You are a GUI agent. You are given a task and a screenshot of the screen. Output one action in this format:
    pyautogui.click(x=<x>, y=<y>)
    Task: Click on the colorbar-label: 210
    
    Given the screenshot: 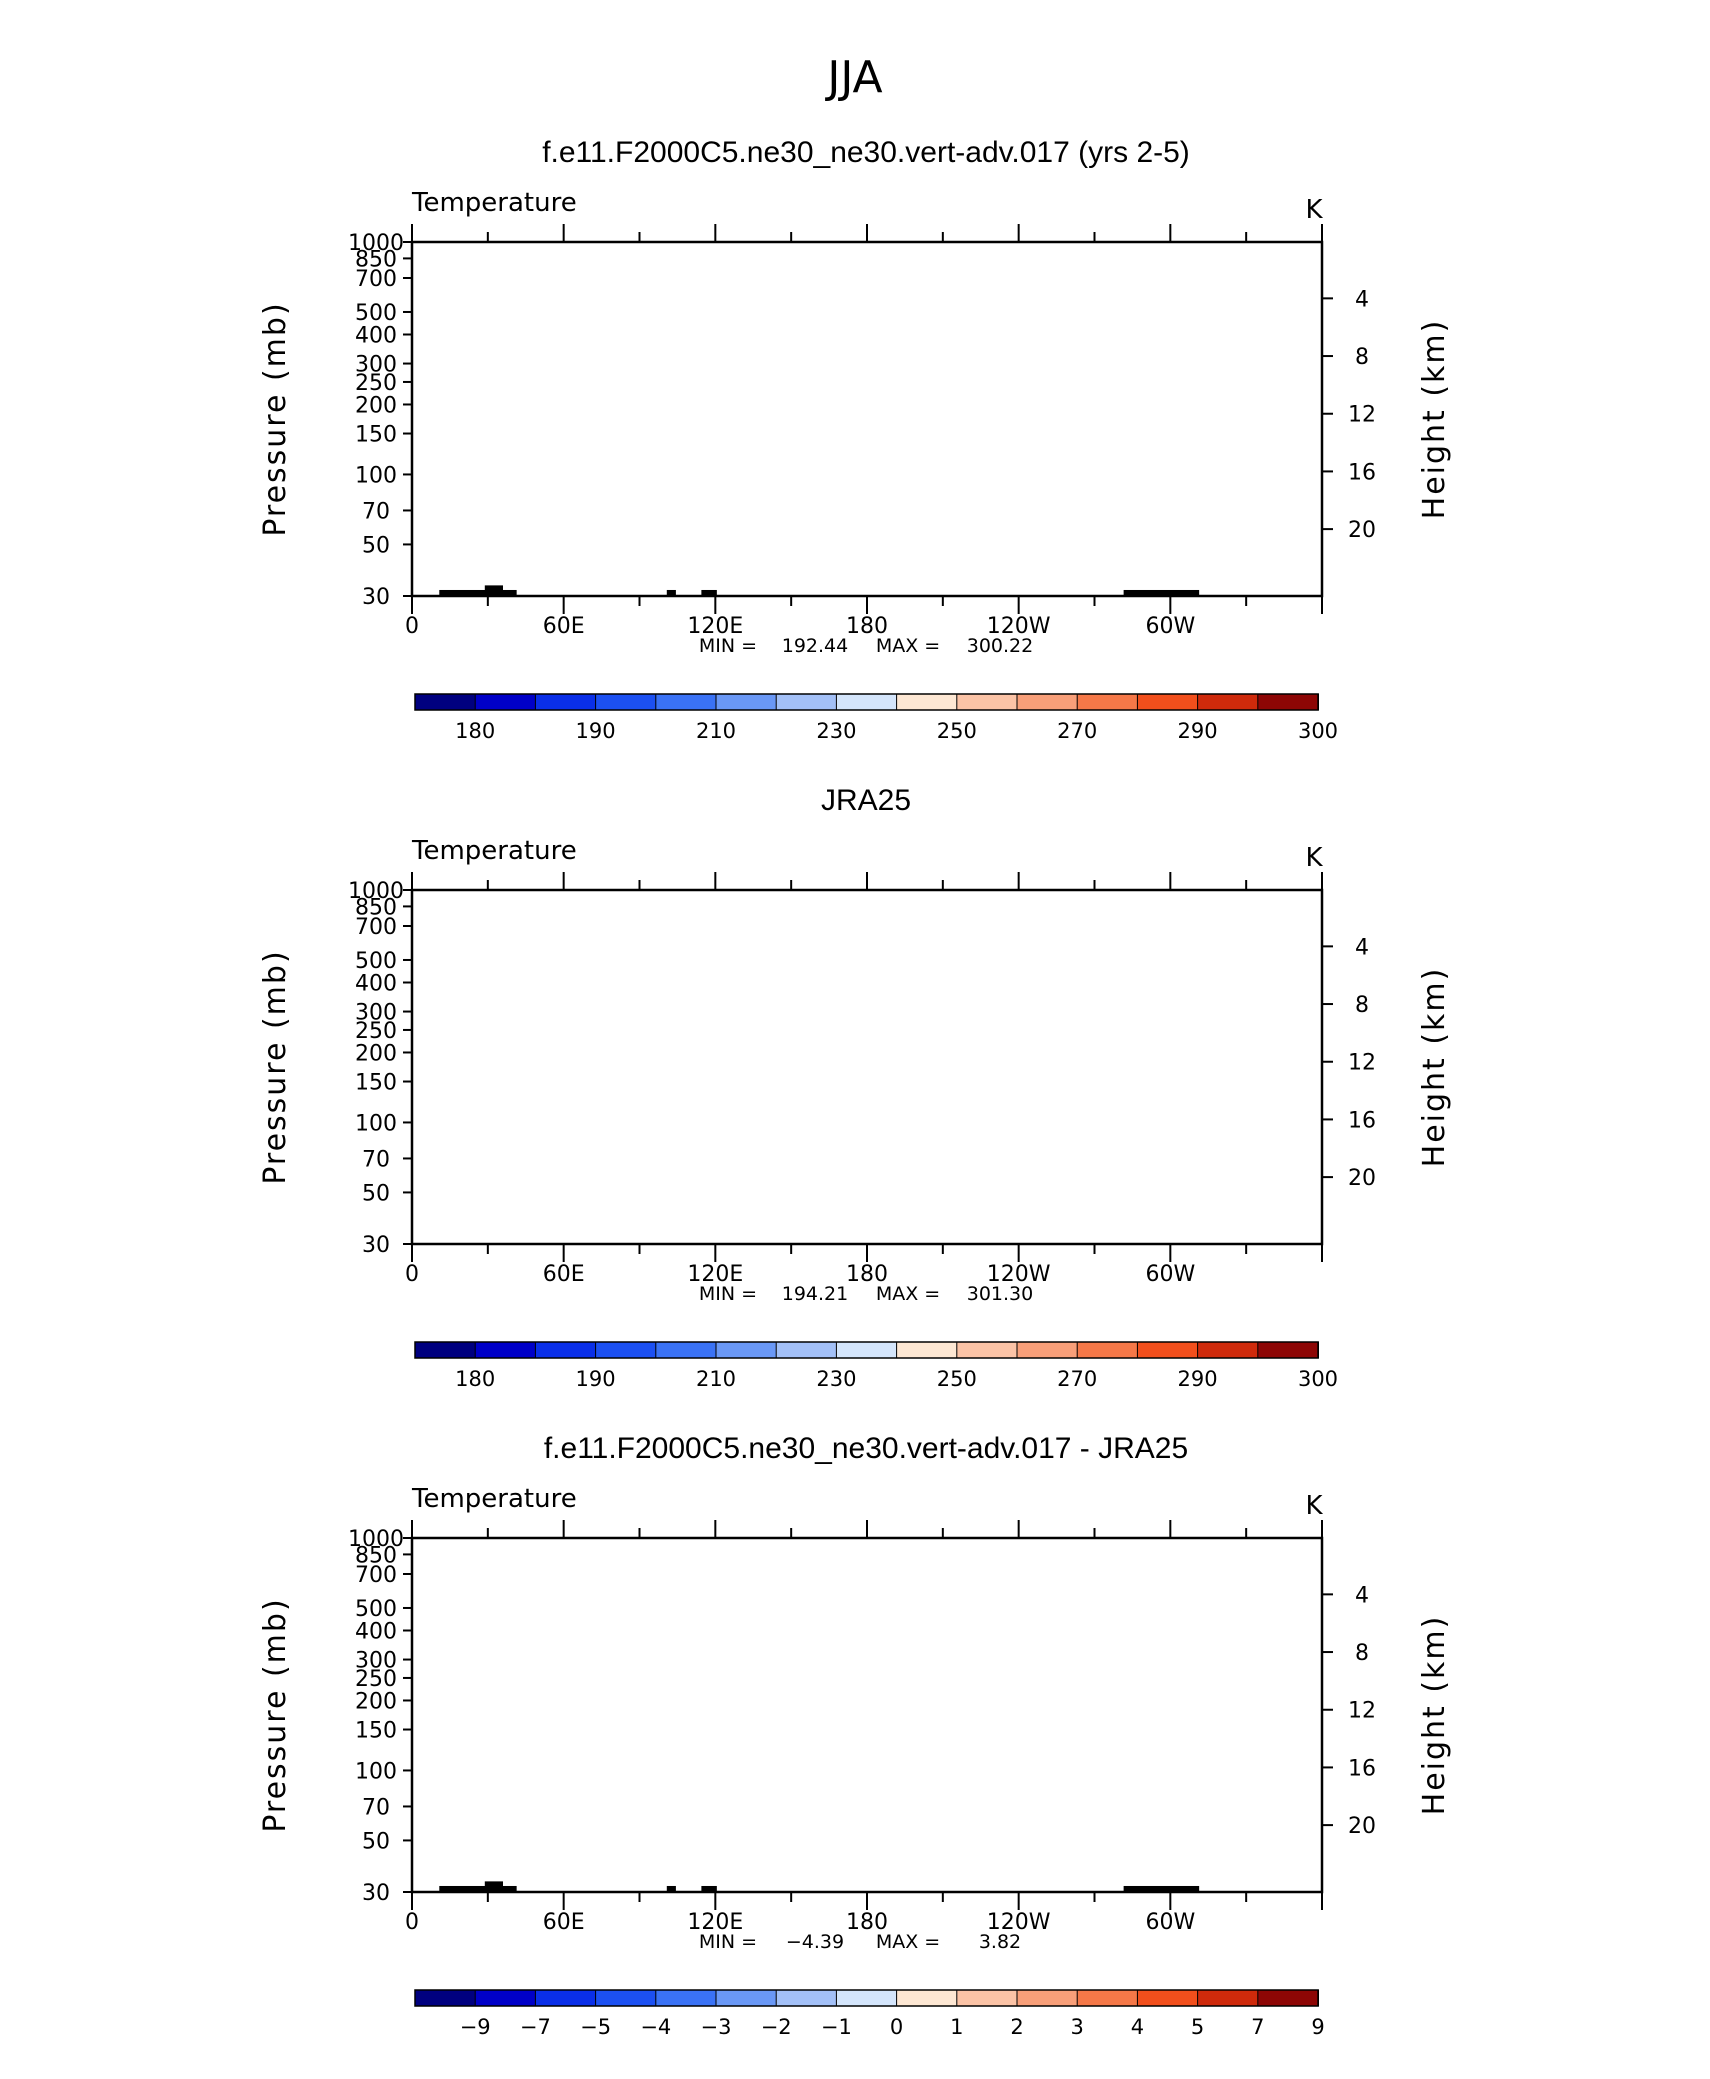 What is the action you would take?
    pyautogui.click(x=716, y=731)
    